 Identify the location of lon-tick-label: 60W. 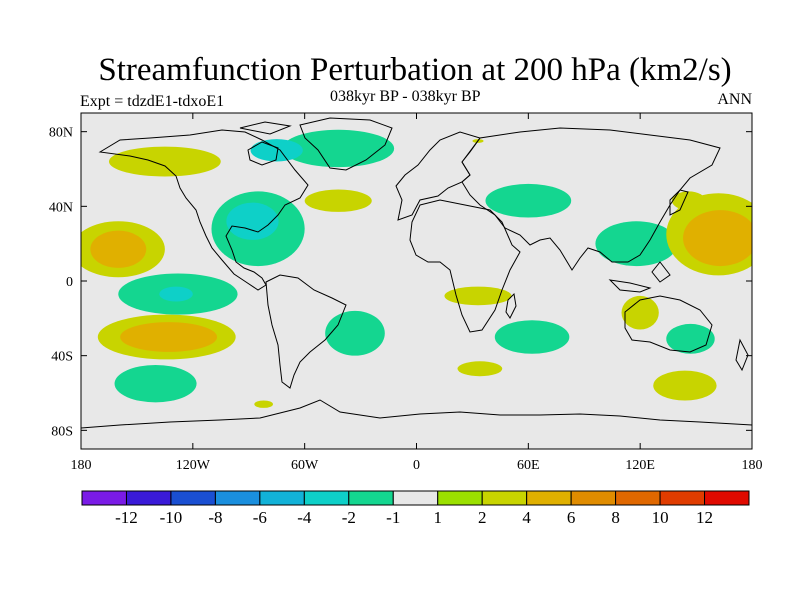
(305, 465).